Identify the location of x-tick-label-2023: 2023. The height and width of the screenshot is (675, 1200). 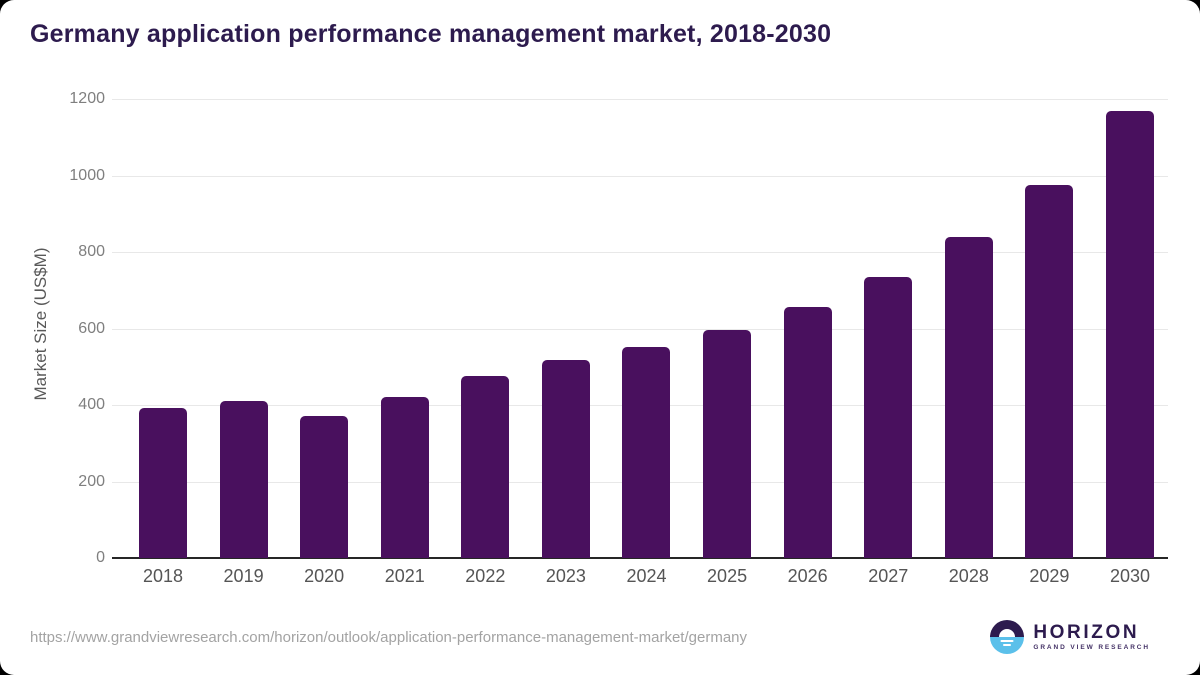
(565, 576).